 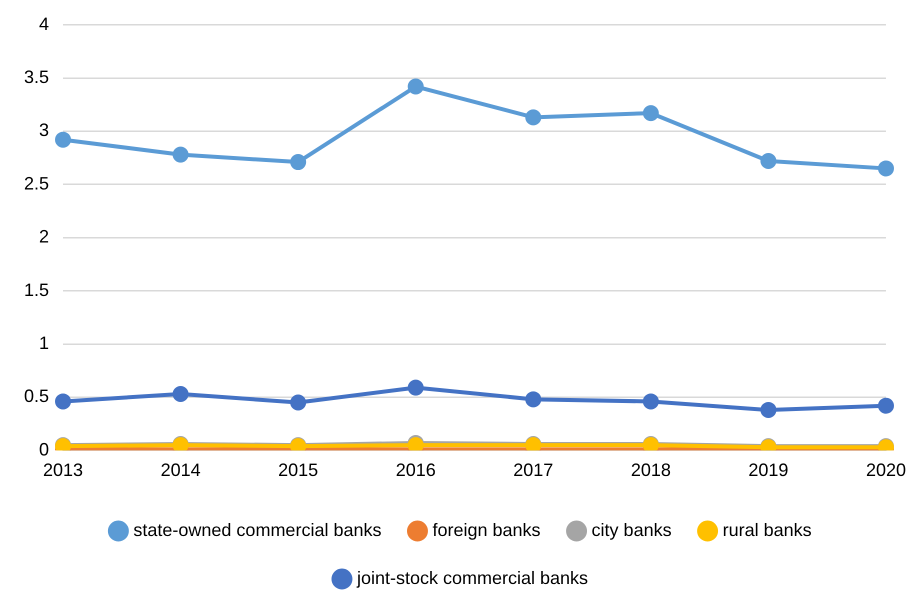 What do you see at coordinates (37, 183) in the screenshot?
I see `y-tick-label: 2.5` at bounding box center [37, 183].